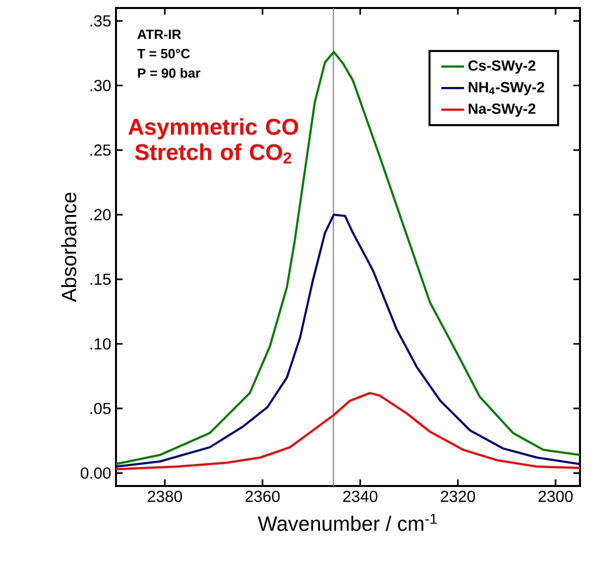 The height and width of the screenshot is (566, 602). I want to click on legend-label: Na-SWy-2, so click(502, 110).